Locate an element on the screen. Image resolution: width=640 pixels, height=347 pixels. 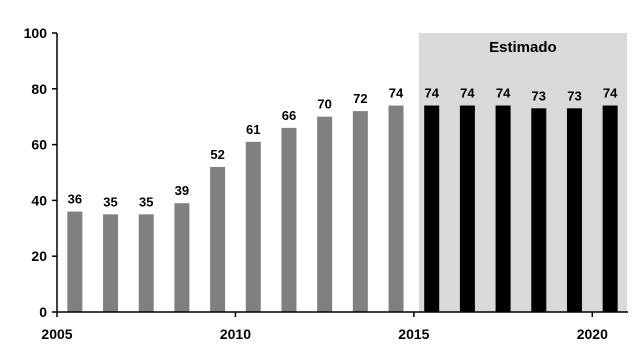
data-label-2015: 74 is located at coordinates (431, 93).